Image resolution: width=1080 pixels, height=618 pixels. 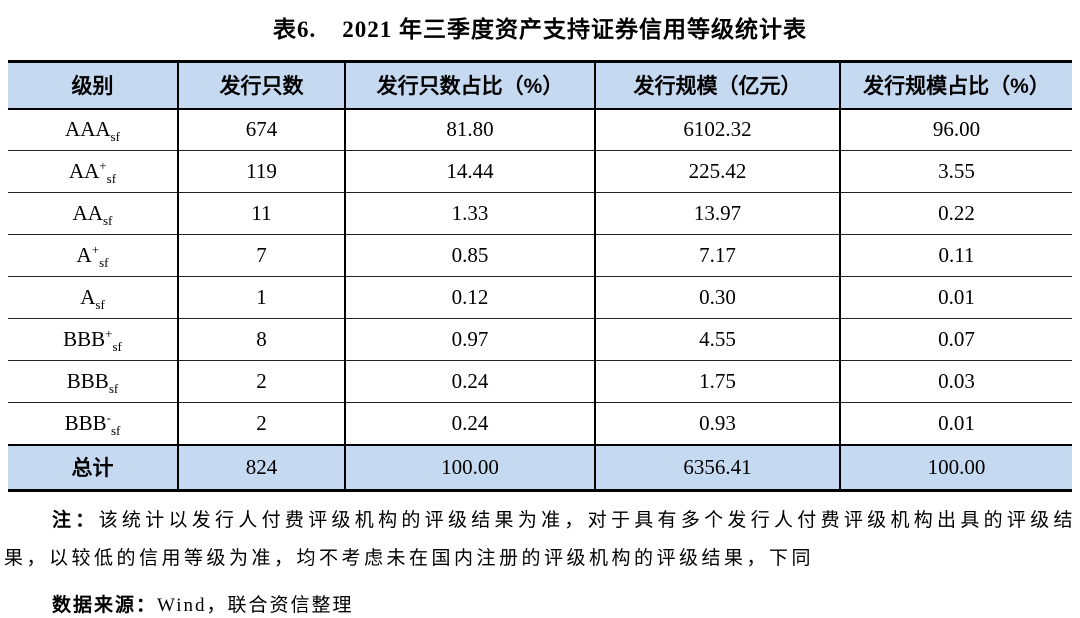 What do you see at coordinates (261, 129) in the screenshot?
I see `issue-count-cell: 674` at bounding box center [261, 129].